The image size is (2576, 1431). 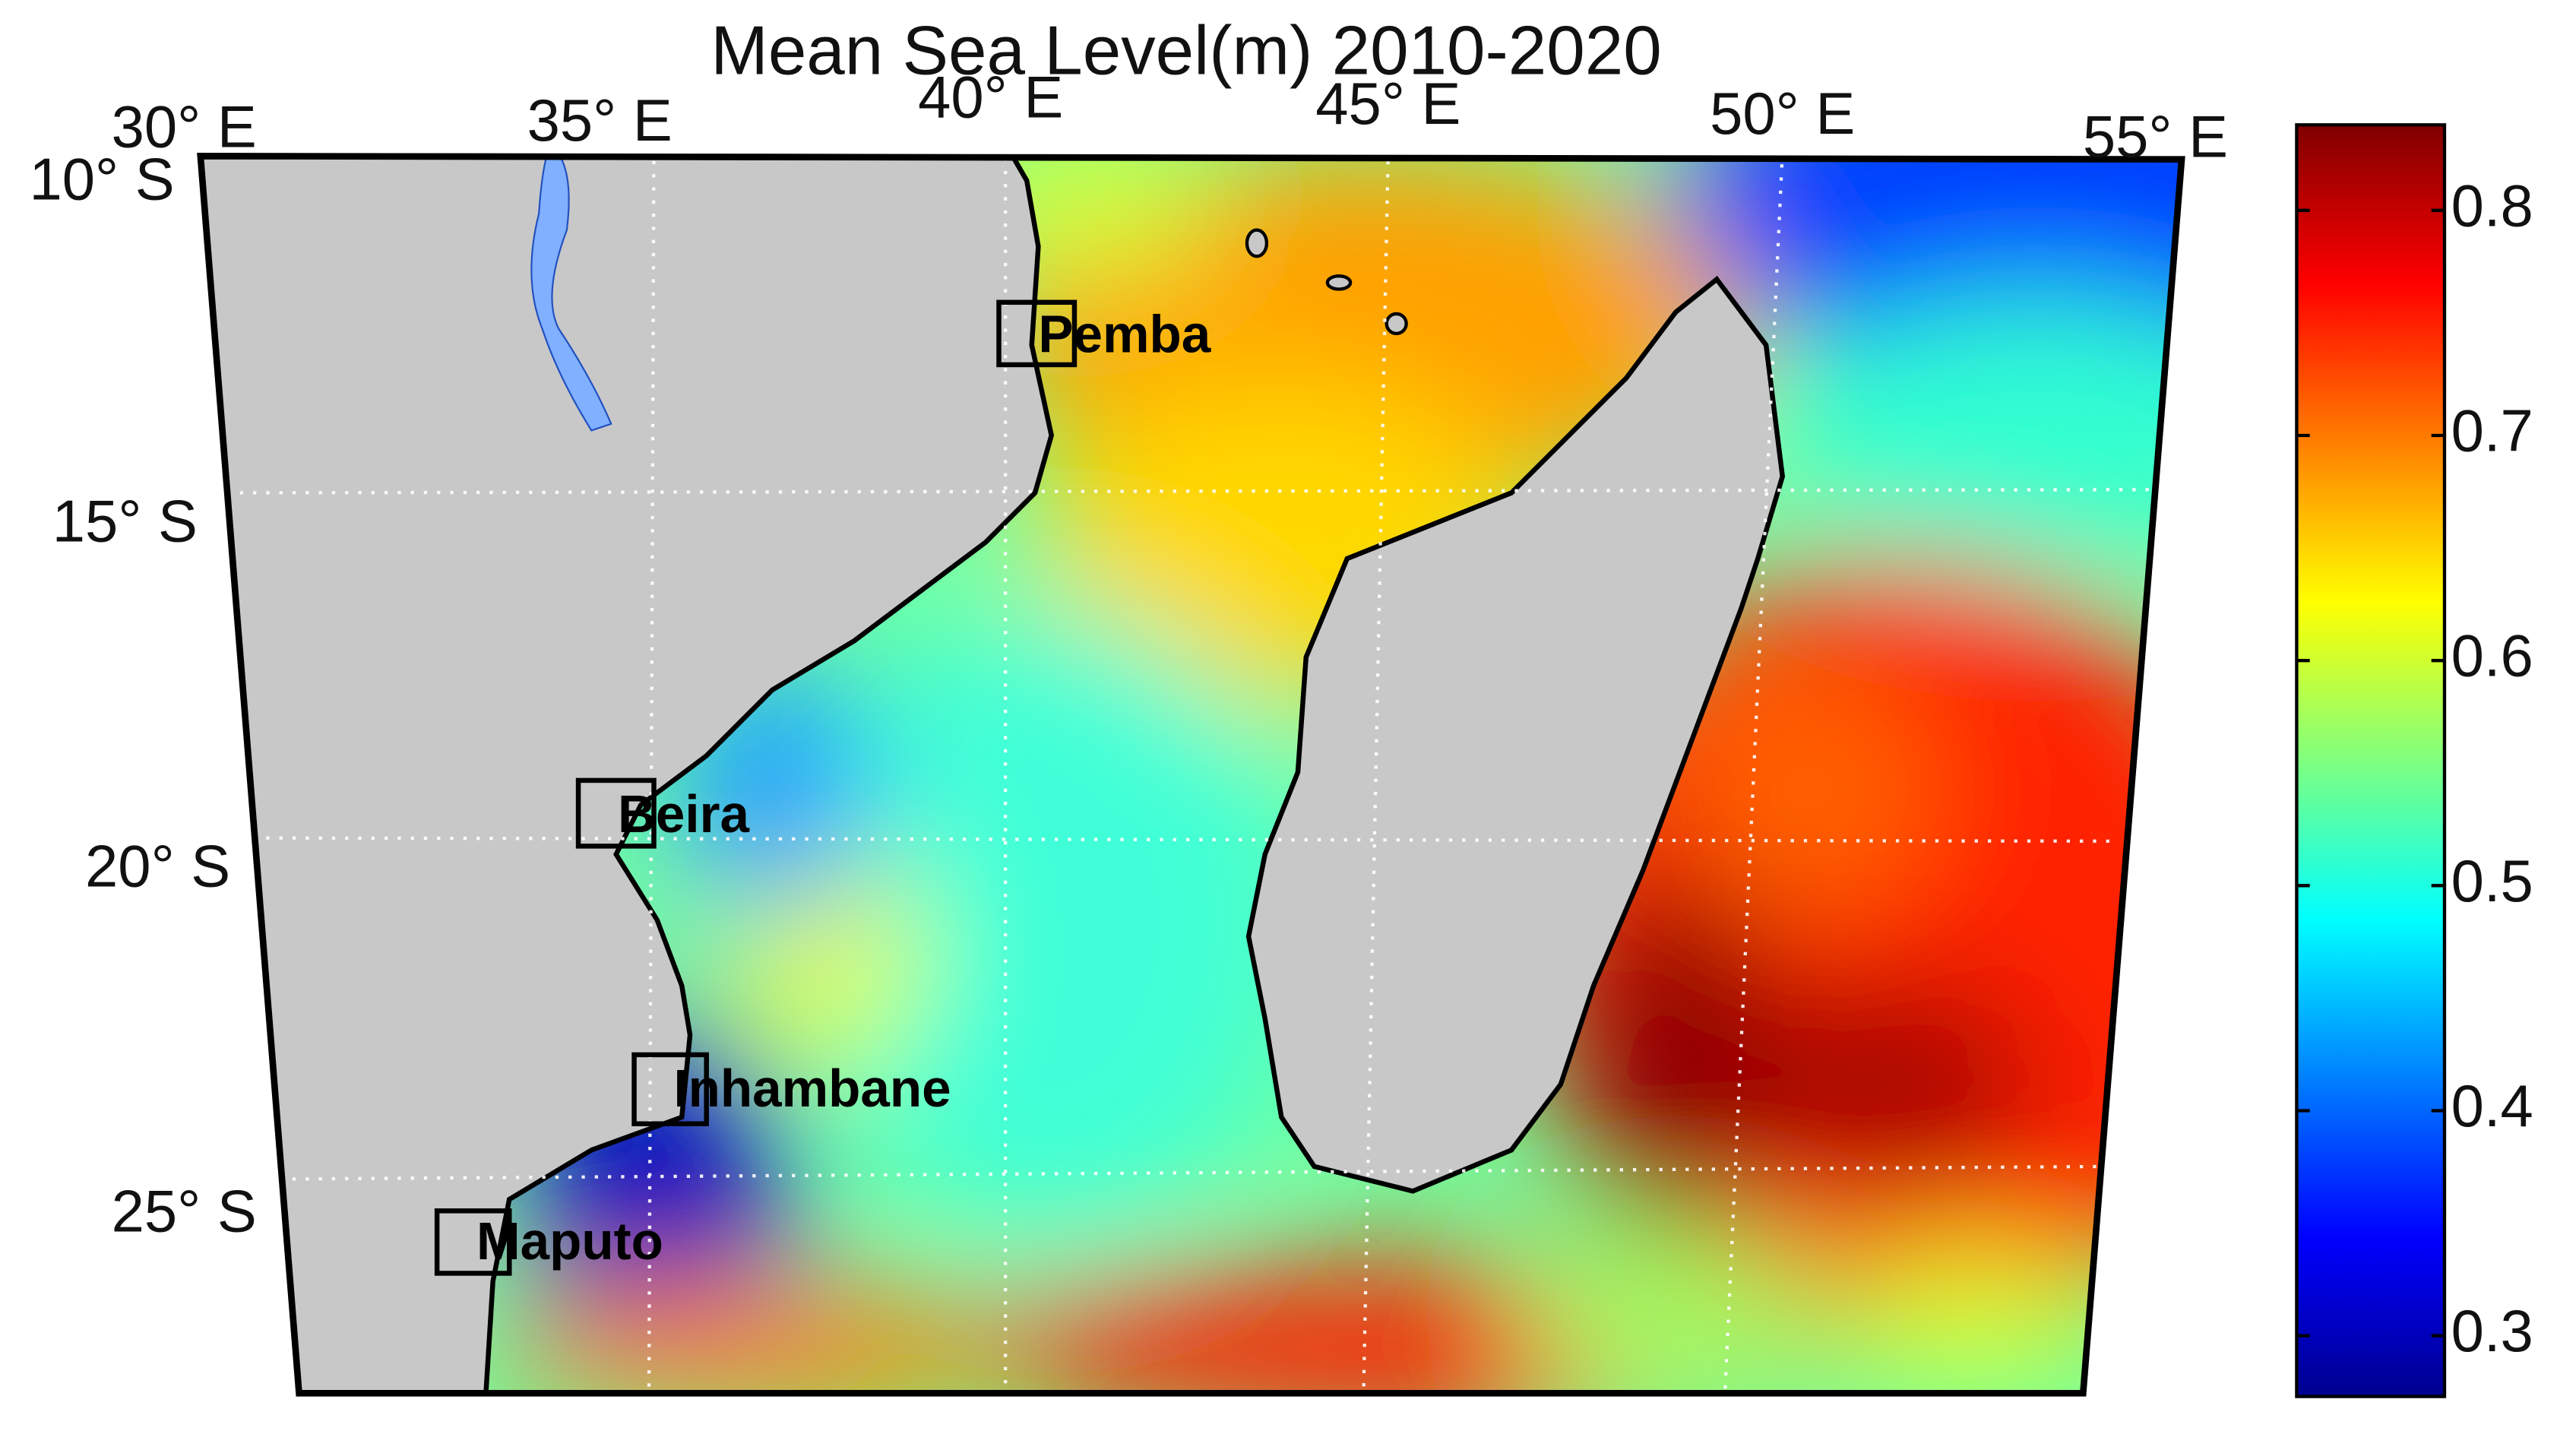 I want to click on longitude-label: 55° E, so click(x=2155, y=137).